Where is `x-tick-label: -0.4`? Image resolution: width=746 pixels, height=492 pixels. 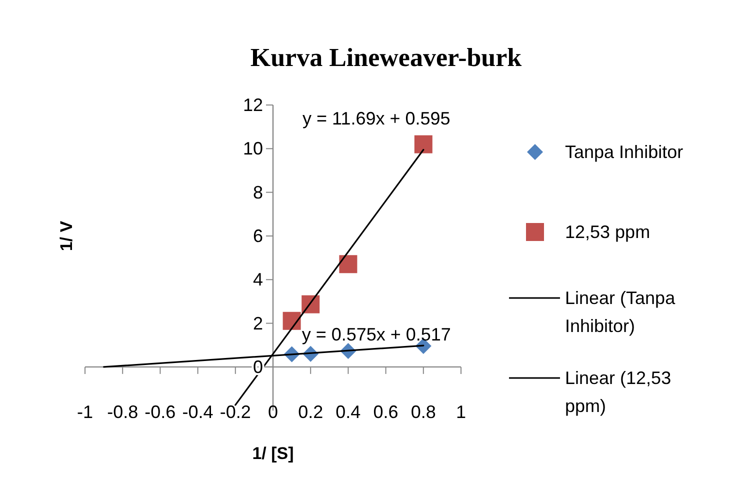
x-tick-label: -0.4 is located at coordinates (198, 412).